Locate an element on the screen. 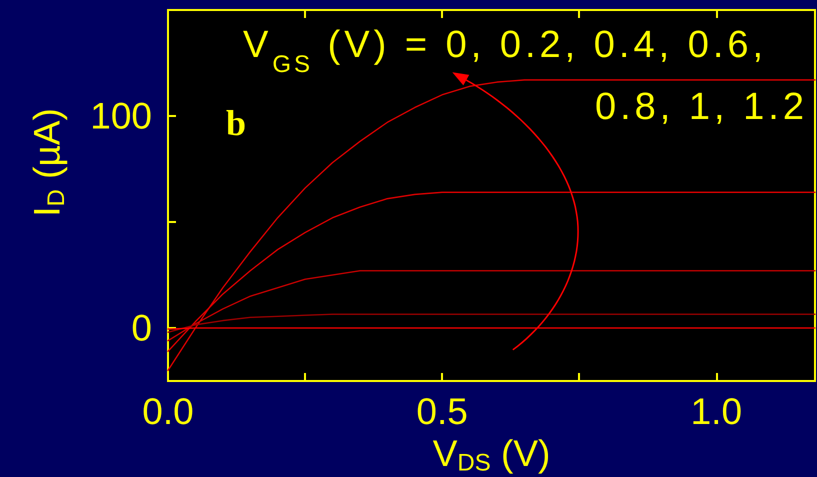 Image resolution: width=817 pixels, height=477 pixels. y-axis-title: ID (µA) is located at coordinates (48, 162).